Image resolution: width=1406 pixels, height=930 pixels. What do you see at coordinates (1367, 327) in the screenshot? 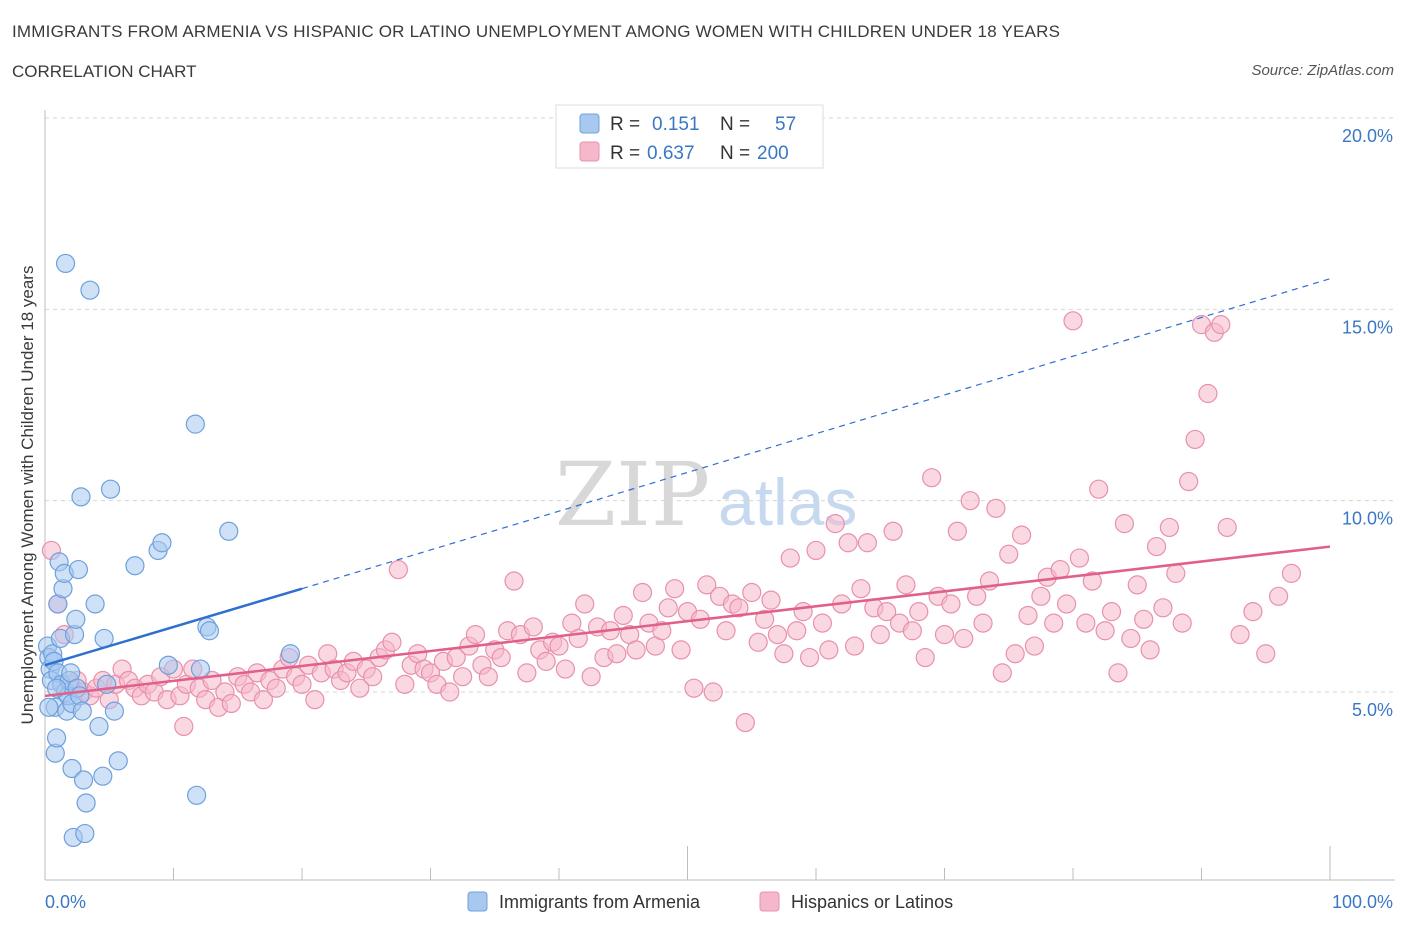
I see `y-tick-label-2: 15.0%` at bounding box center [1367, 327].